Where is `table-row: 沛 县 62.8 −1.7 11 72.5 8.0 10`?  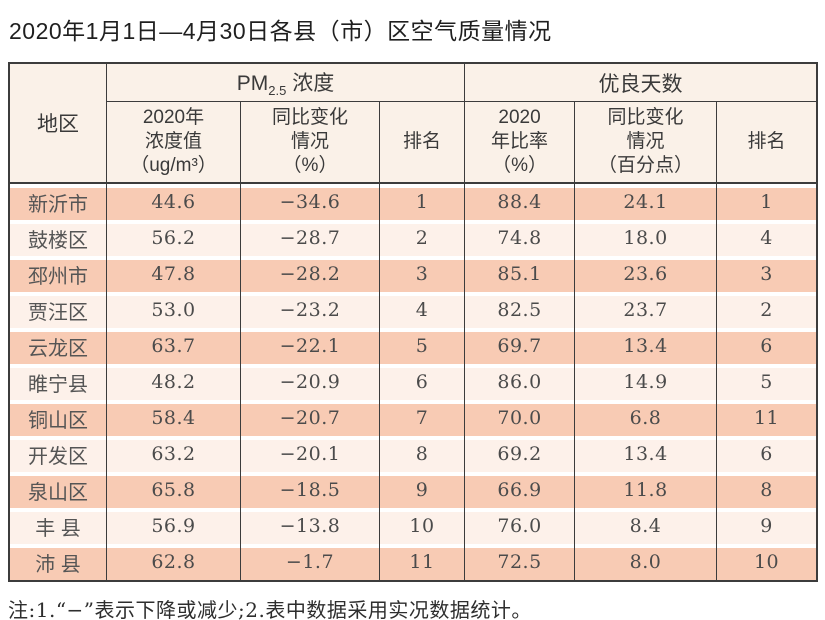 table-row: 沛 县 62.8 −1.7 11 72.5 8.0 10 is located at coordinates (413, 562).